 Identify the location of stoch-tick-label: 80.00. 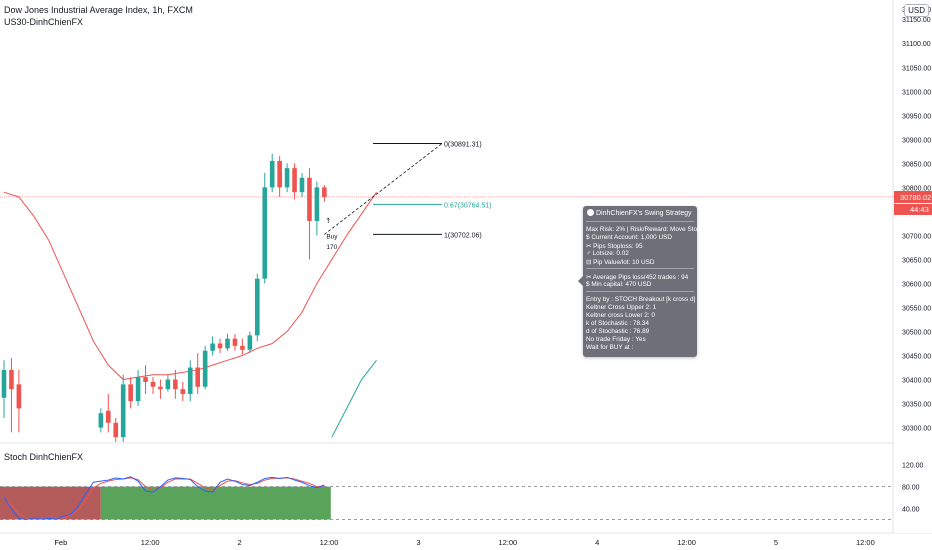
(911, 488).